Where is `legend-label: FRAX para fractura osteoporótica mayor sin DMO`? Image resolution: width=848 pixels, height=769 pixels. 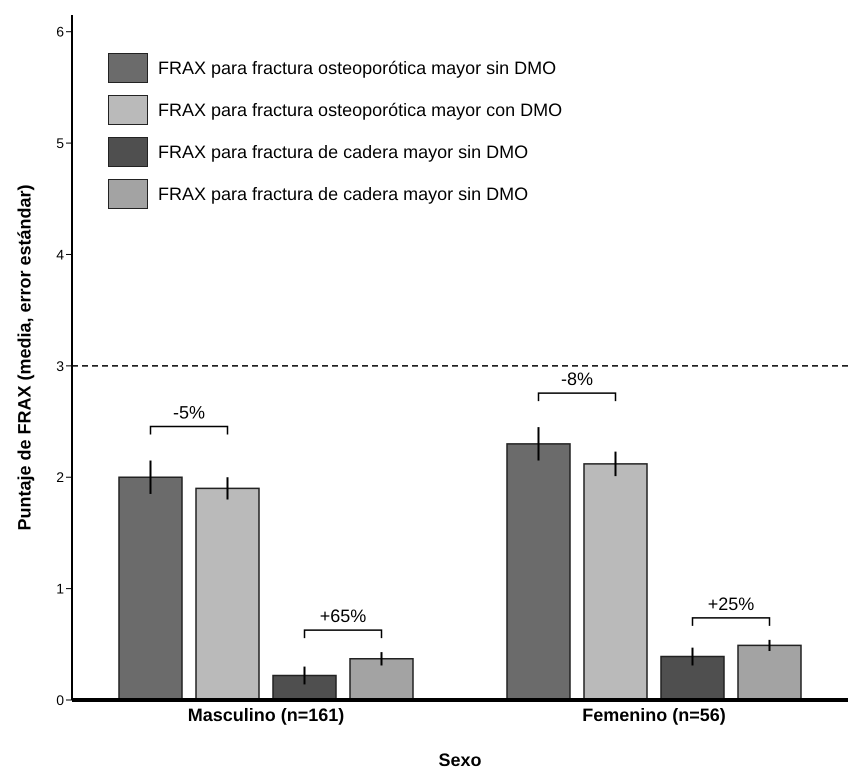
legend-label: FRAX para fractura osteoporótica mayor sin DMO is located at coordinates (357, 68).